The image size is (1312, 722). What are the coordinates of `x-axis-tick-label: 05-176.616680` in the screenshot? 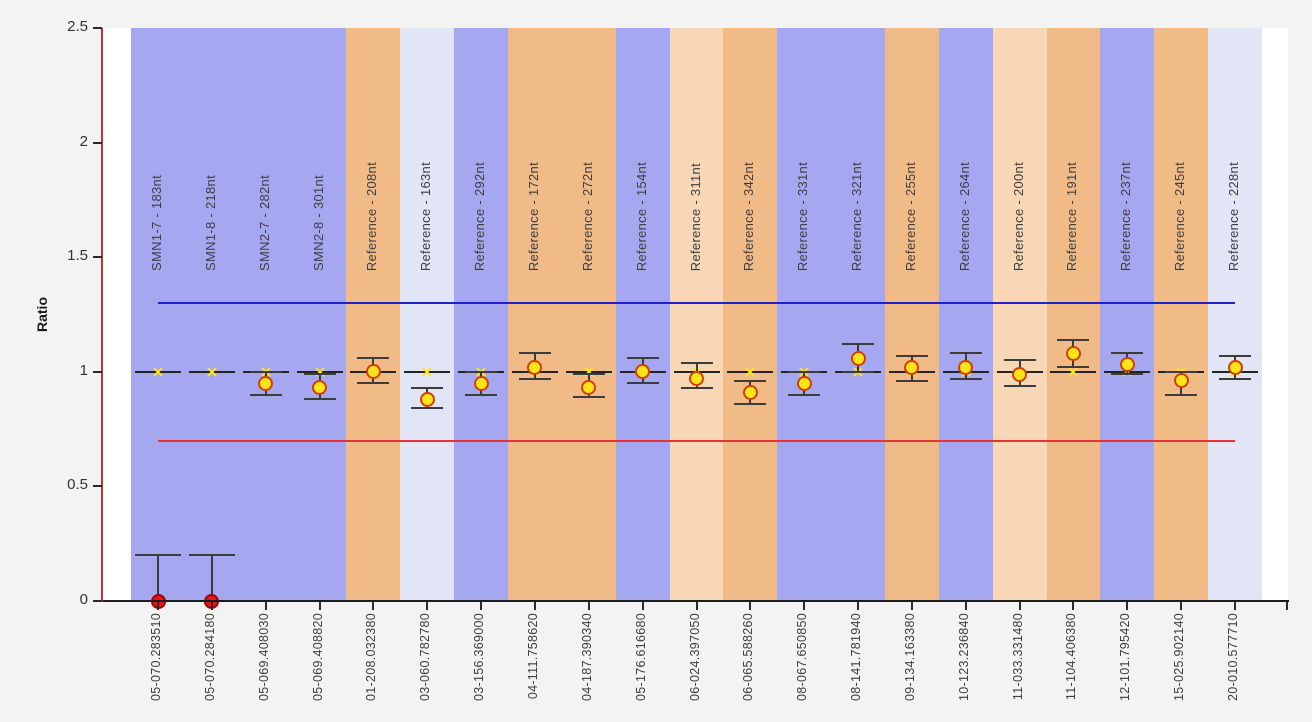 It's located at (641, 657).